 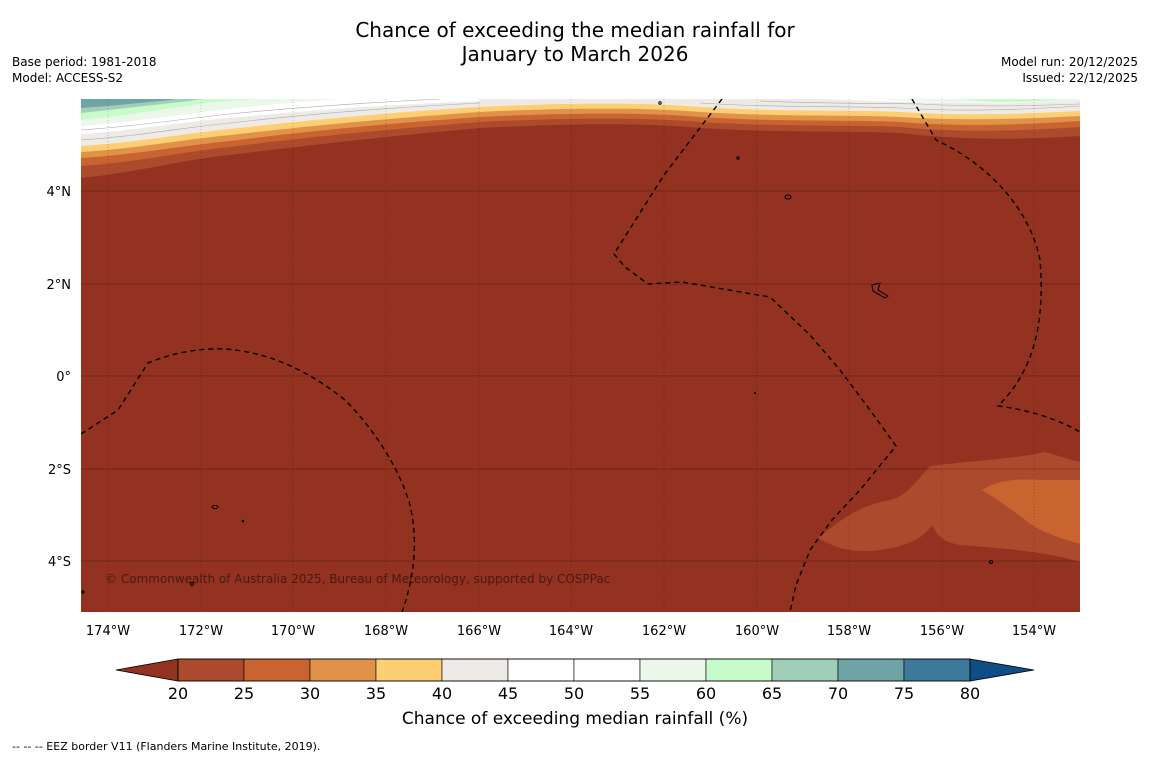 What do you see at coordinates (479, 631) in the screenshot?
I see `lon-label: 166°W` at bounding box center [479, 631].